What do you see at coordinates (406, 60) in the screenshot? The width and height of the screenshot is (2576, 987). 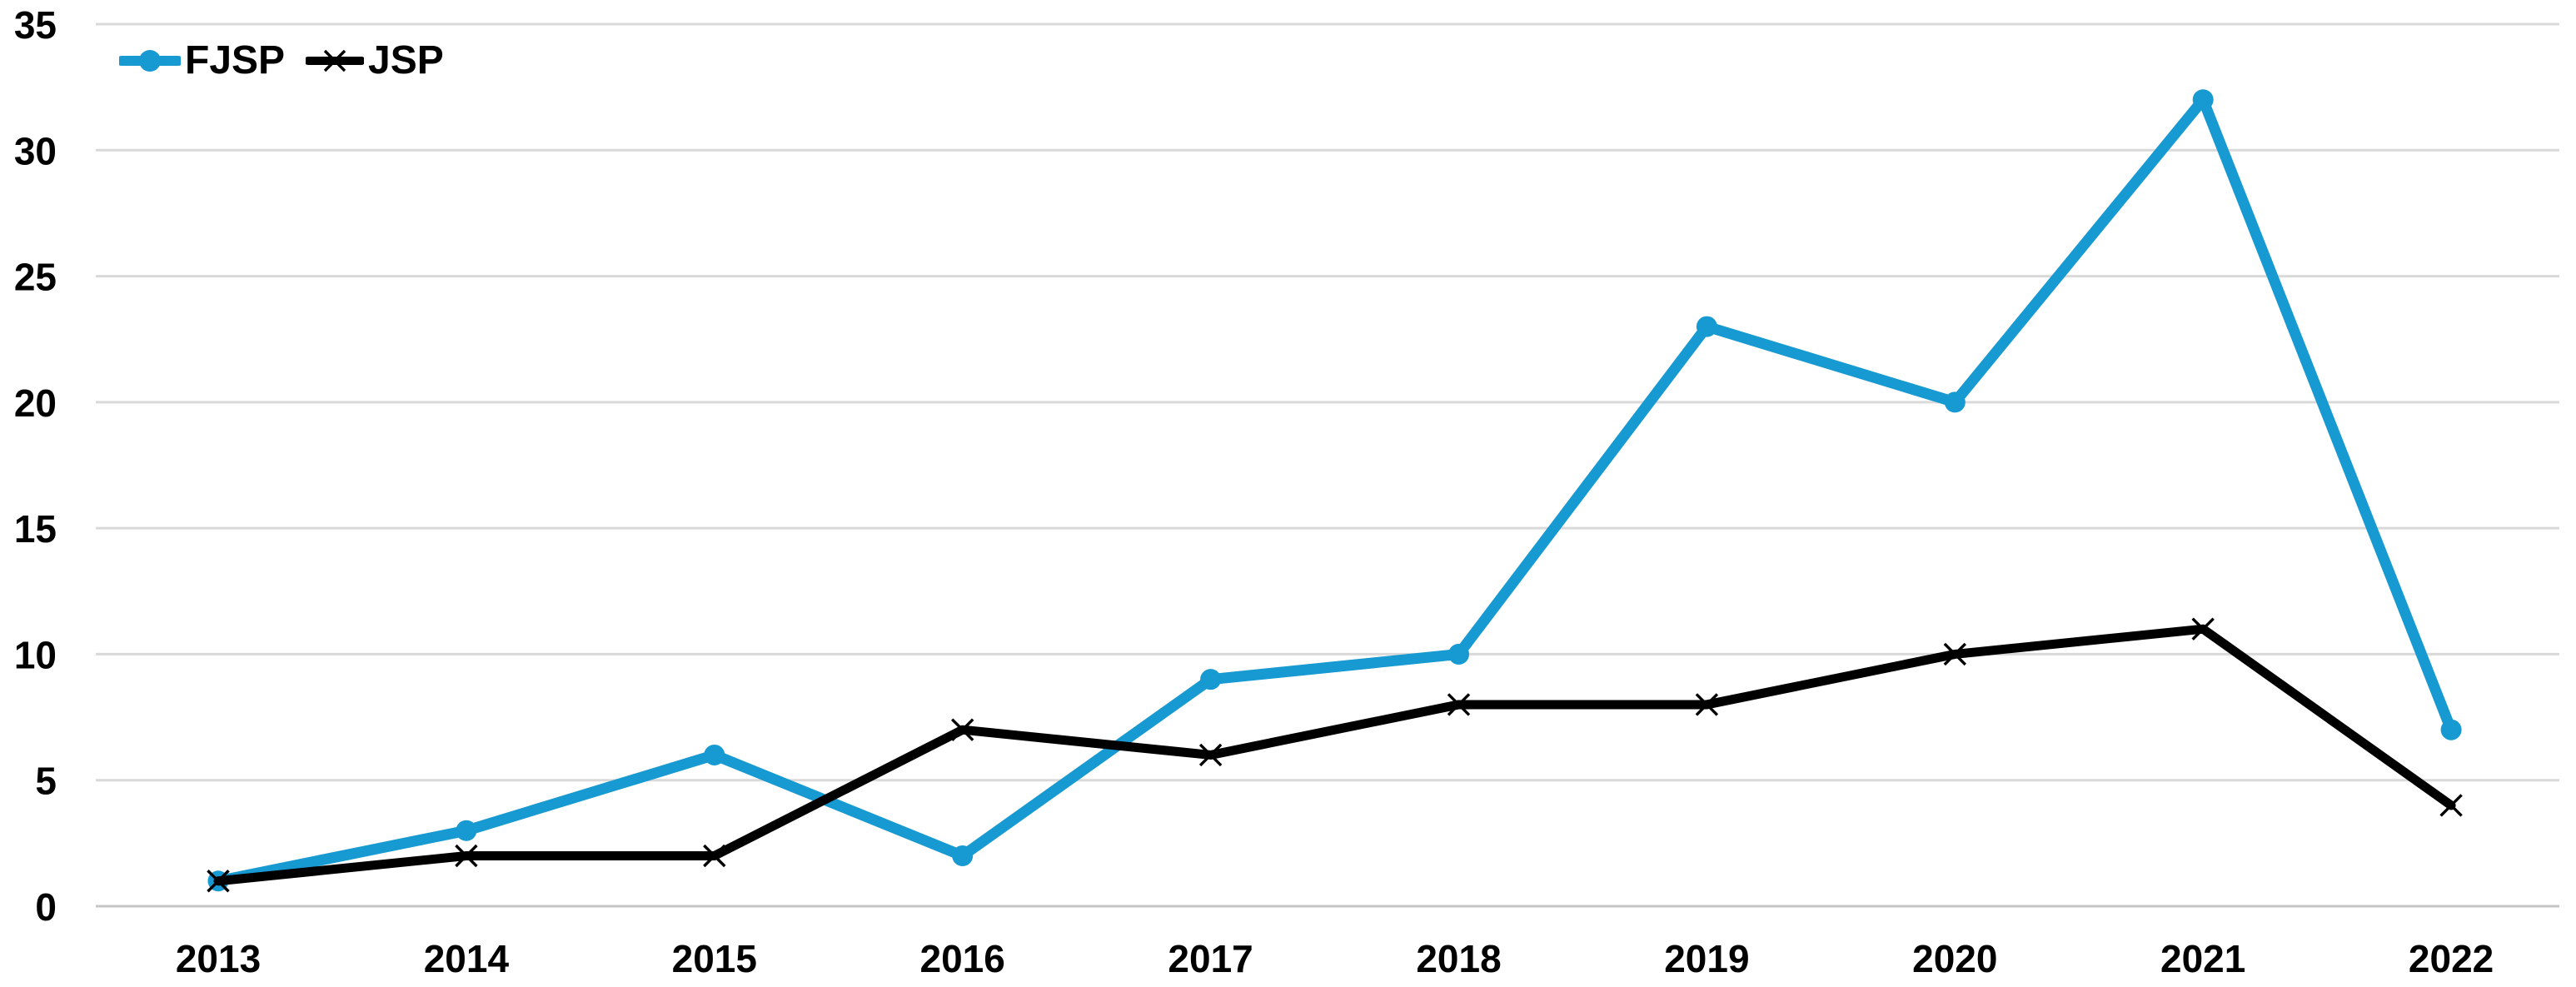 I see `legend-label-jsp: JSP` at bounding box center [406, 60].